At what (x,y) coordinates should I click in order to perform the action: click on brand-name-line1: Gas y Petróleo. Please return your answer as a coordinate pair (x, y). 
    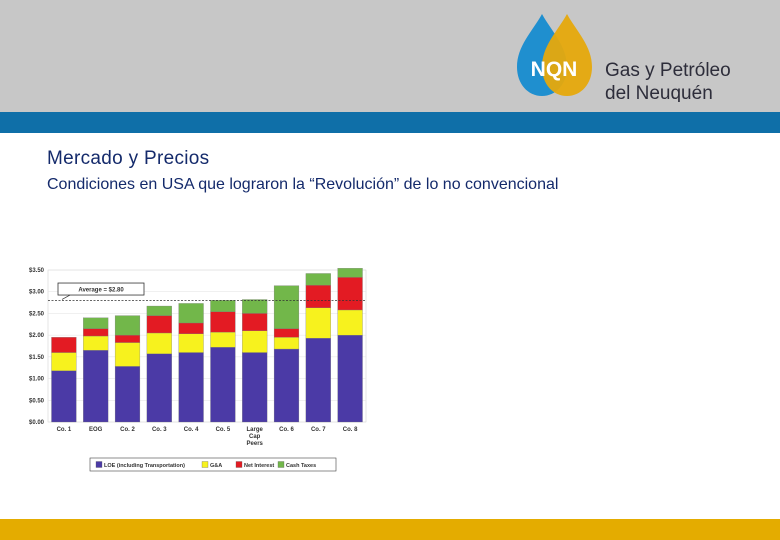
    Looking at the image, I should click on (668, 70).